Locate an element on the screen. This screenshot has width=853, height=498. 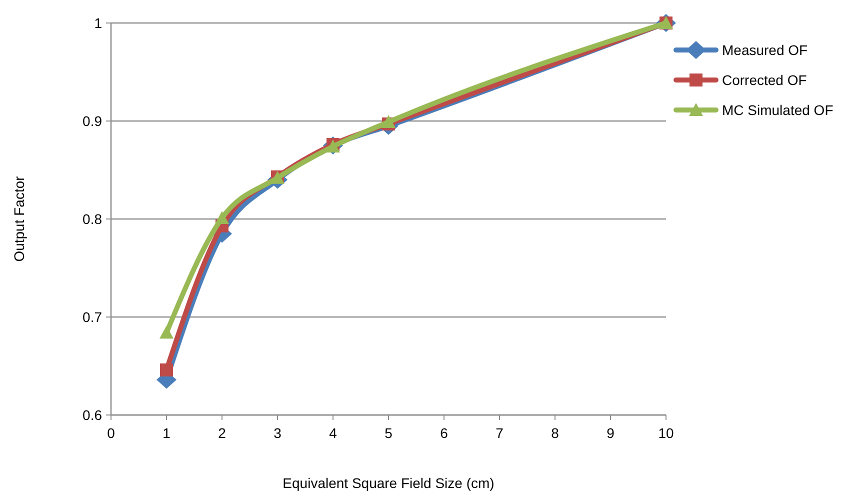
legend-label: Corrected OF is located at coordinates (764, 80).